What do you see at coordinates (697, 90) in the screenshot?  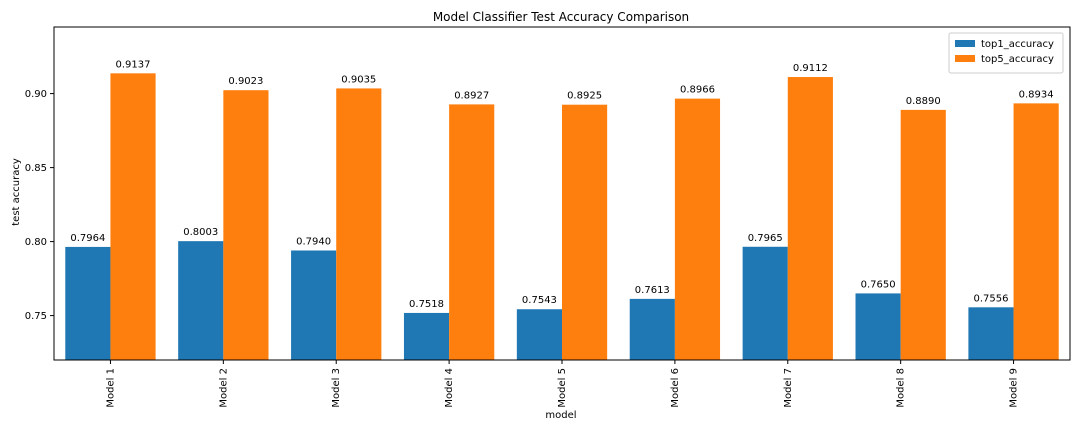 I see `data-label-top5_accuracy-6: 0.8966` at bounding box center [697, 90].